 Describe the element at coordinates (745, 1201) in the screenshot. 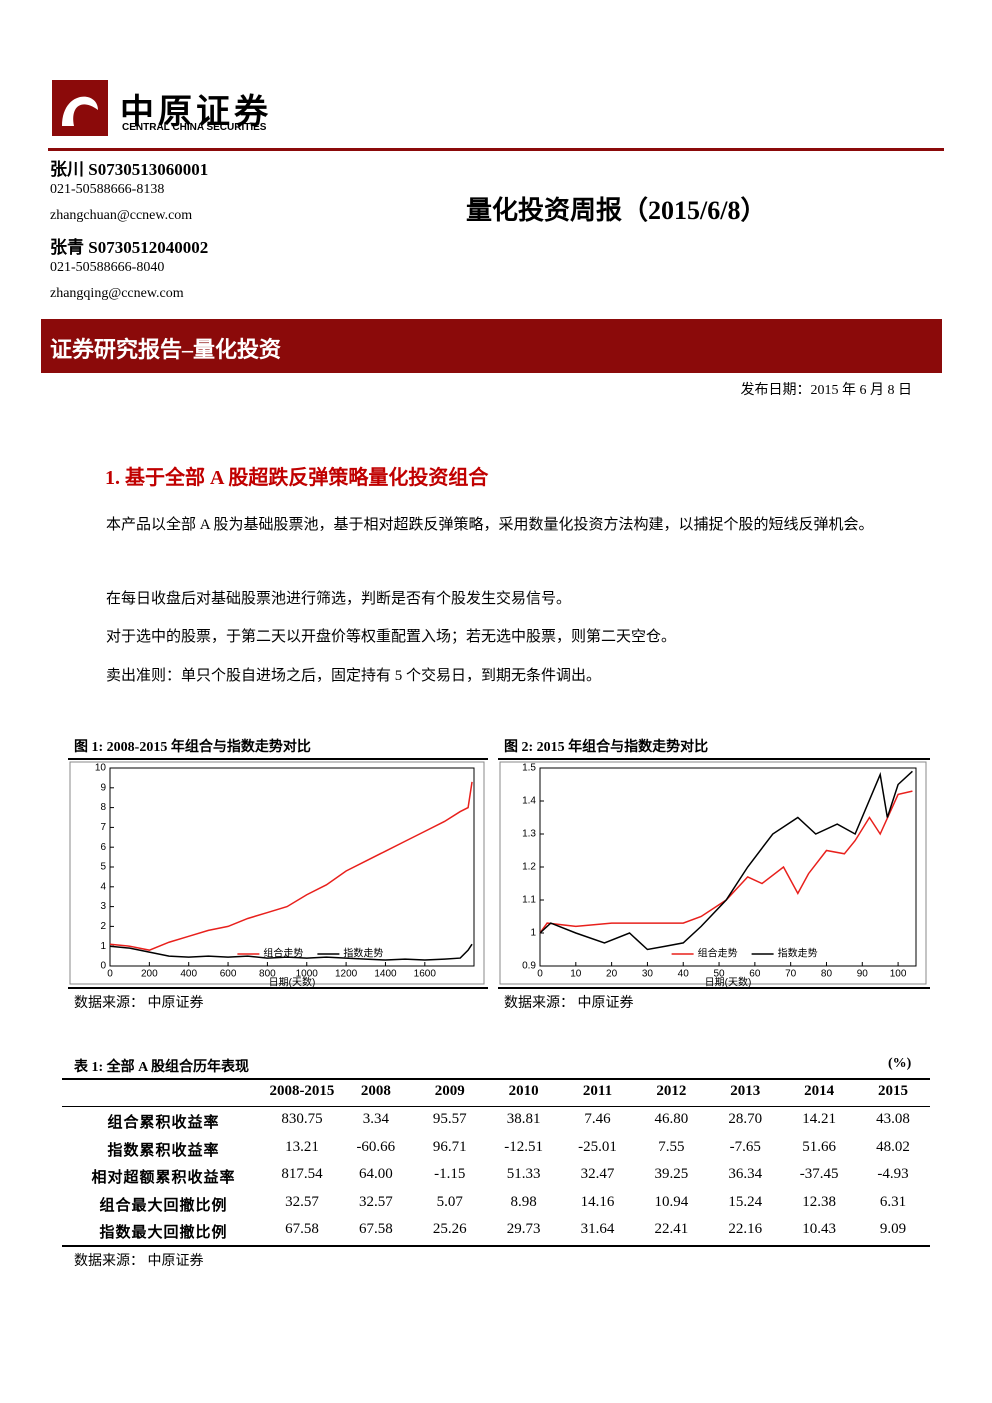

I see `cell: 15.24` at that location.